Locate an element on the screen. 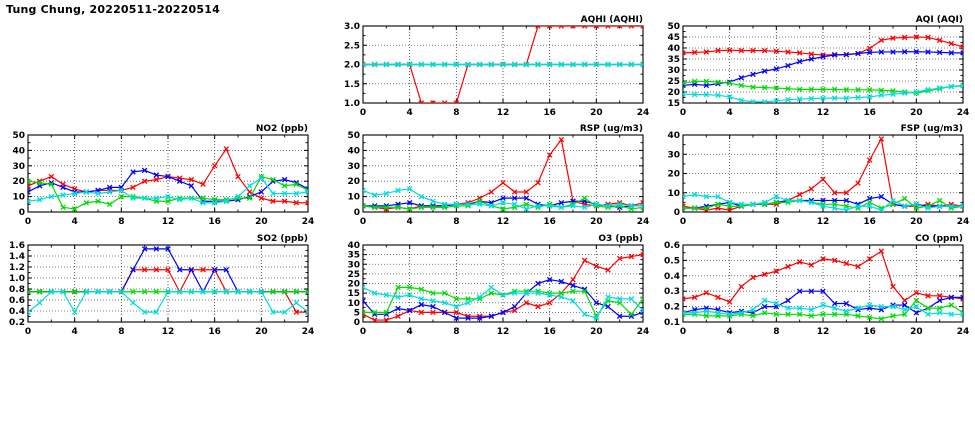  svg-text: 1.2 is located at coordinates (17, 268).